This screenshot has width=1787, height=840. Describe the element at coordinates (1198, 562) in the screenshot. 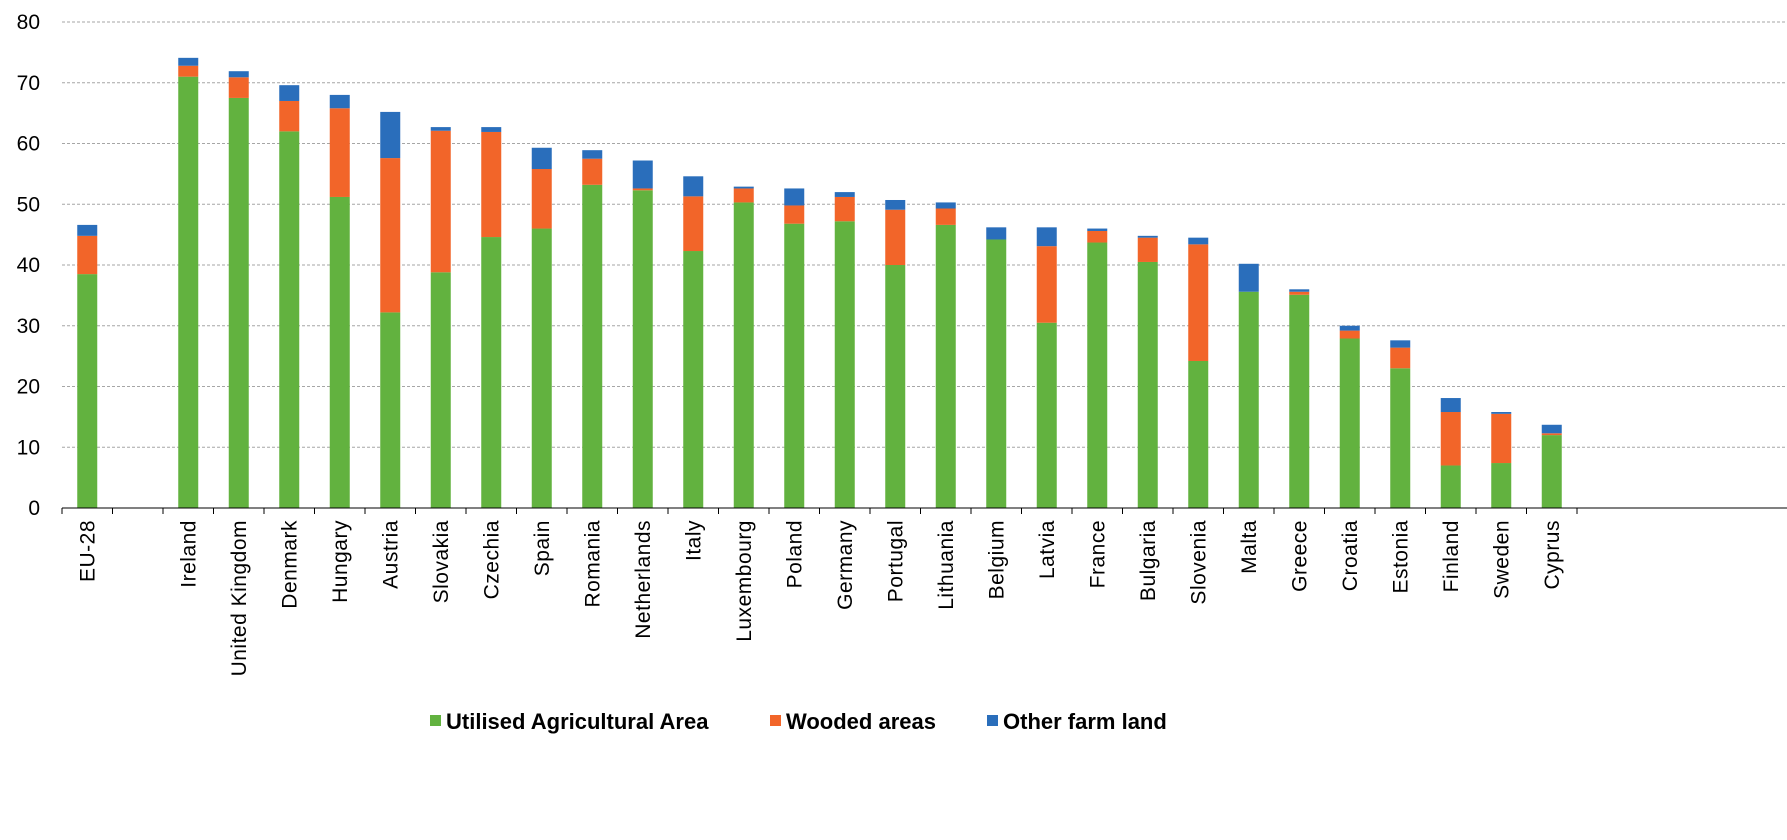

I see `category-label: Slovenia` at that location.